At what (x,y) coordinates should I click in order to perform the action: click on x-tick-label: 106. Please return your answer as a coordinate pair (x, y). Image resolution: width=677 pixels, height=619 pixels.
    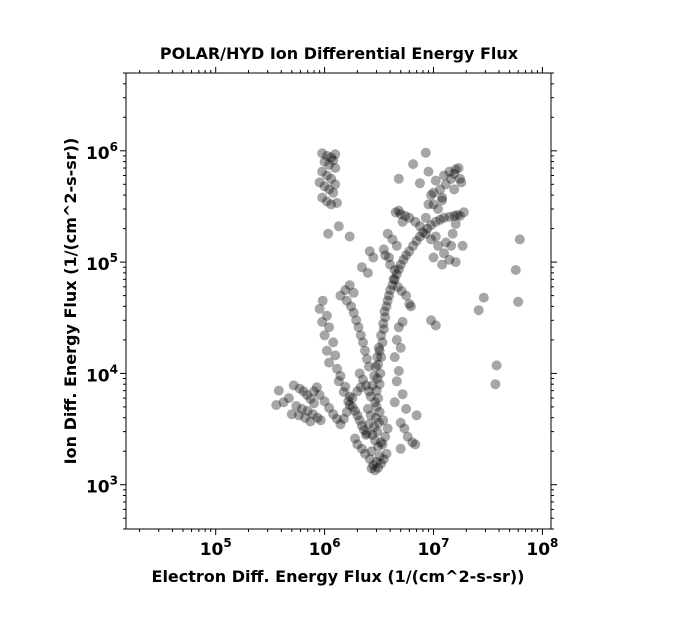
    Looking at the image, I should click on (325, 548).